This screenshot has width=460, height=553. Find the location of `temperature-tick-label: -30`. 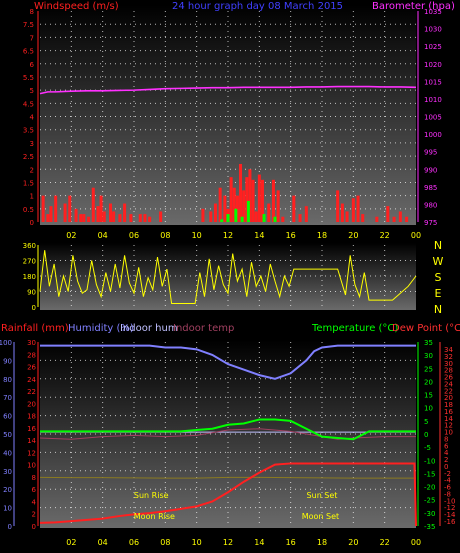

temperature-tick-label: -30 is located at coordinates (429, 514).